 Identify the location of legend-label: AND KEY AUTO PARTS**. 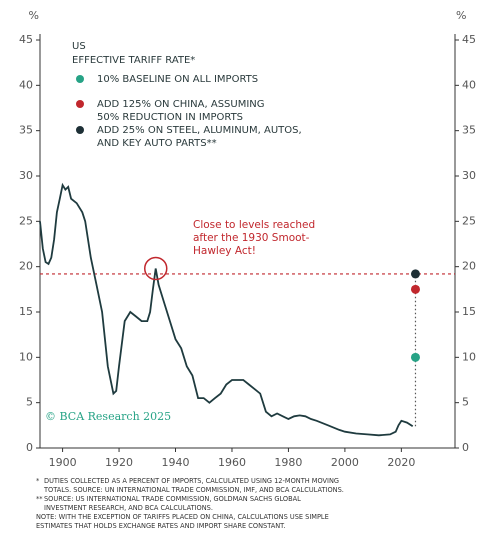
(157, 143).